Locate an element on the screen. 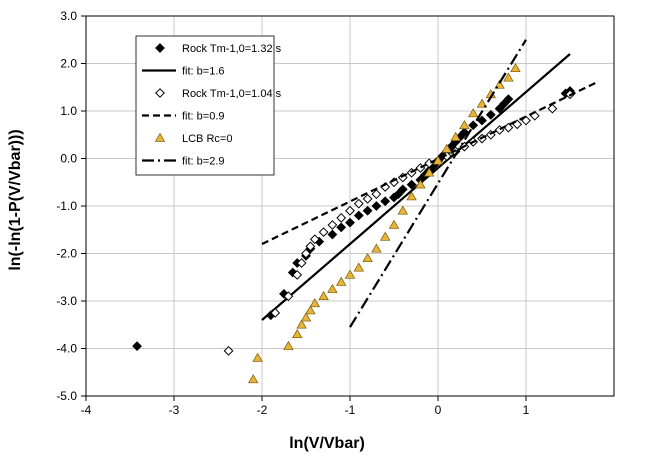 This screenshot has width=654, height=459. x-axis-title: ln(V/Vbar) is located at coordinates (327, 443).